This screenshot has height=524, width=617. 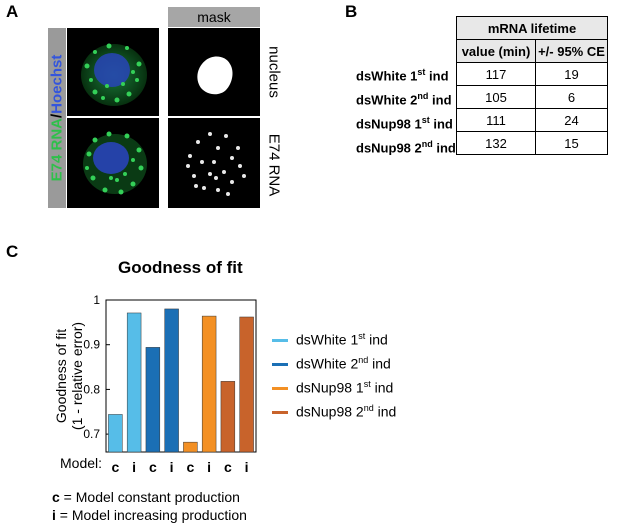 I want to click on table-cell-ci: 19, so click(x=571, y=74).